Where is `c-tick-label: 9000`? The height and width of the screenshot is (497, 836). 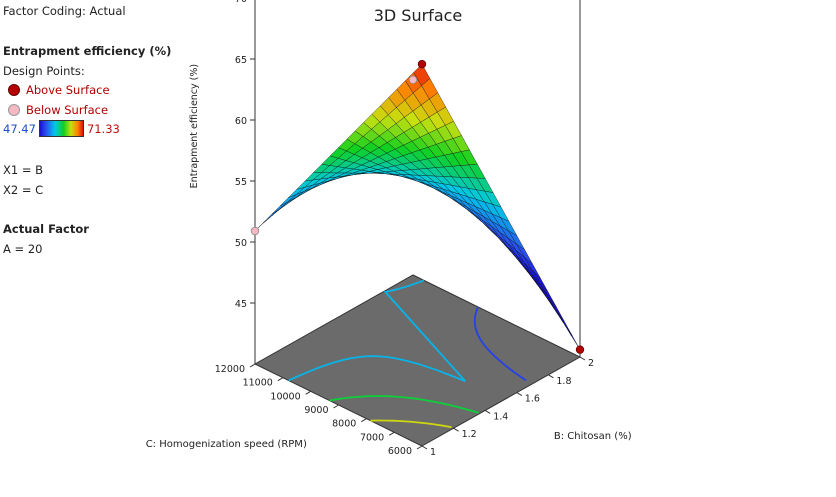
c-tick-label: 9000 is located at coordinates (316, 410).